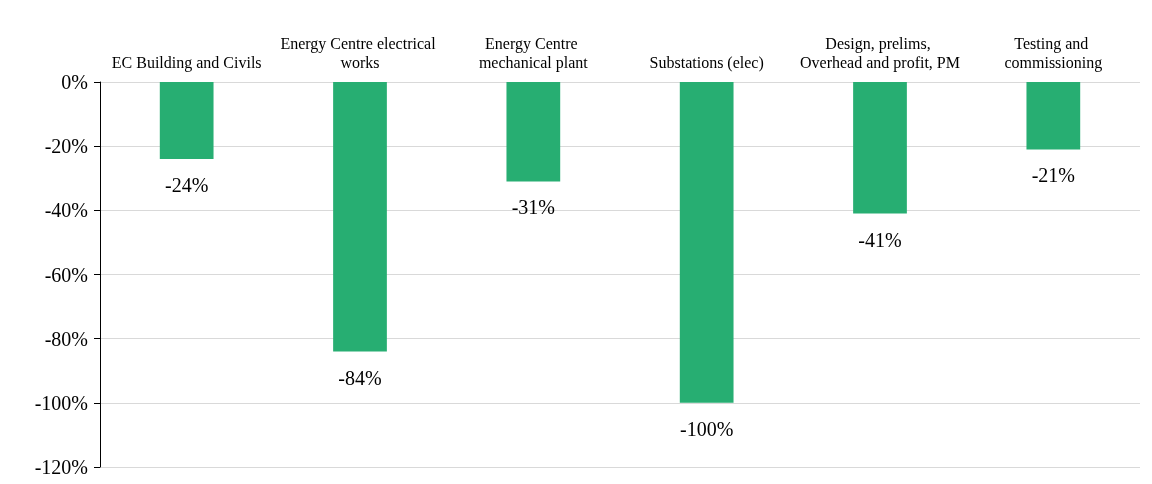 This screenshot has height=484, width=1152. I want to click on y-tick-label: -60%, so click(66, 274).